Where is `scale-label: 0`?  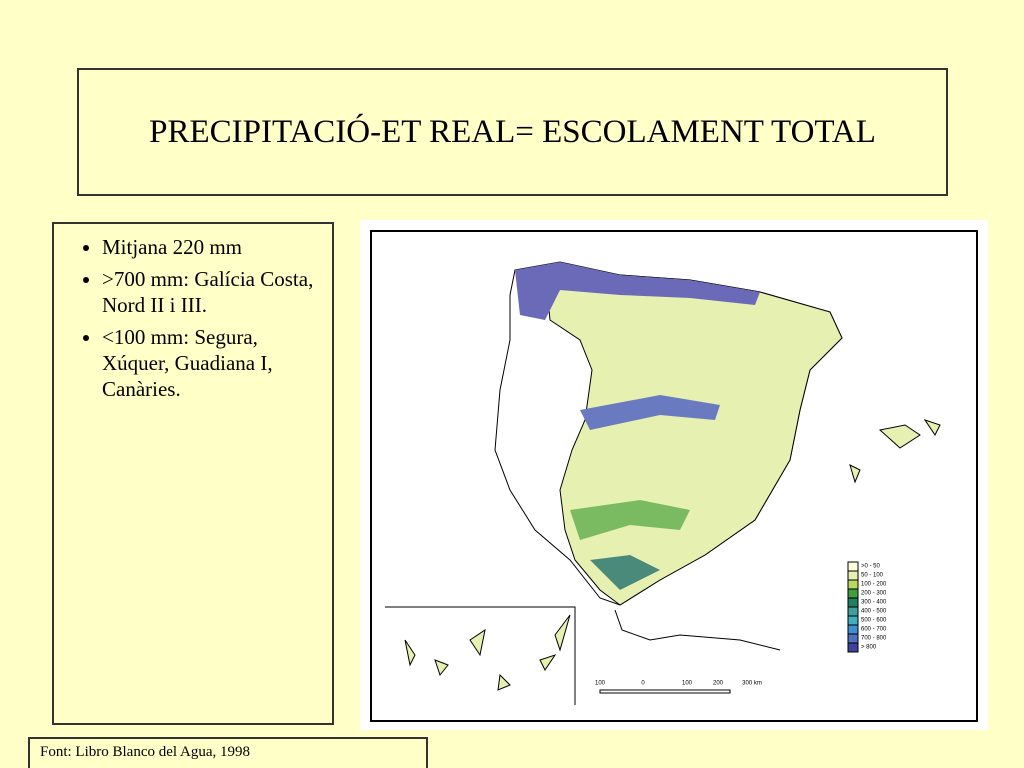
scale-label: 0 is located at coordinates (643, 684).